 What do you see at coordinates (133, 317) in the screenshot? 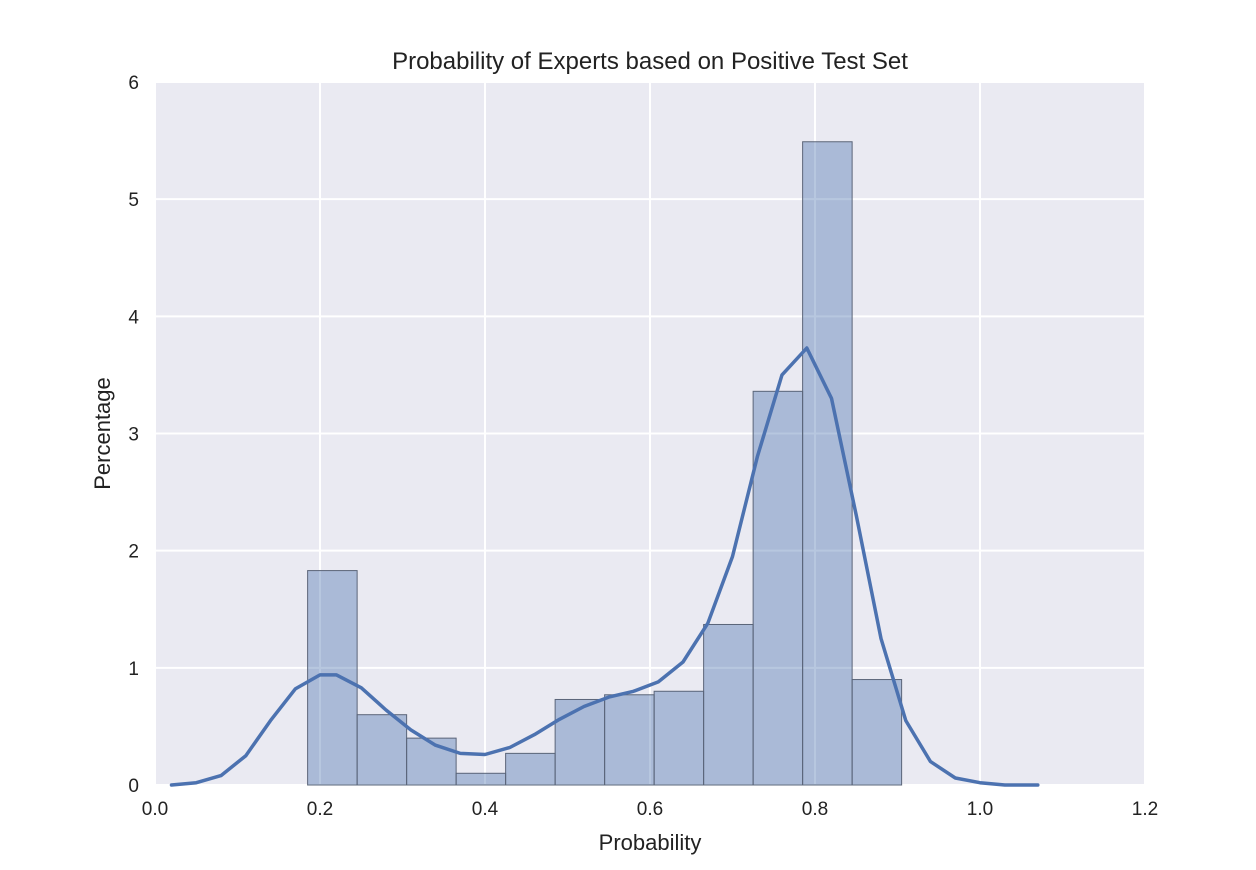
I see `y-tick-label: 4` at bounding box center [133, 317].